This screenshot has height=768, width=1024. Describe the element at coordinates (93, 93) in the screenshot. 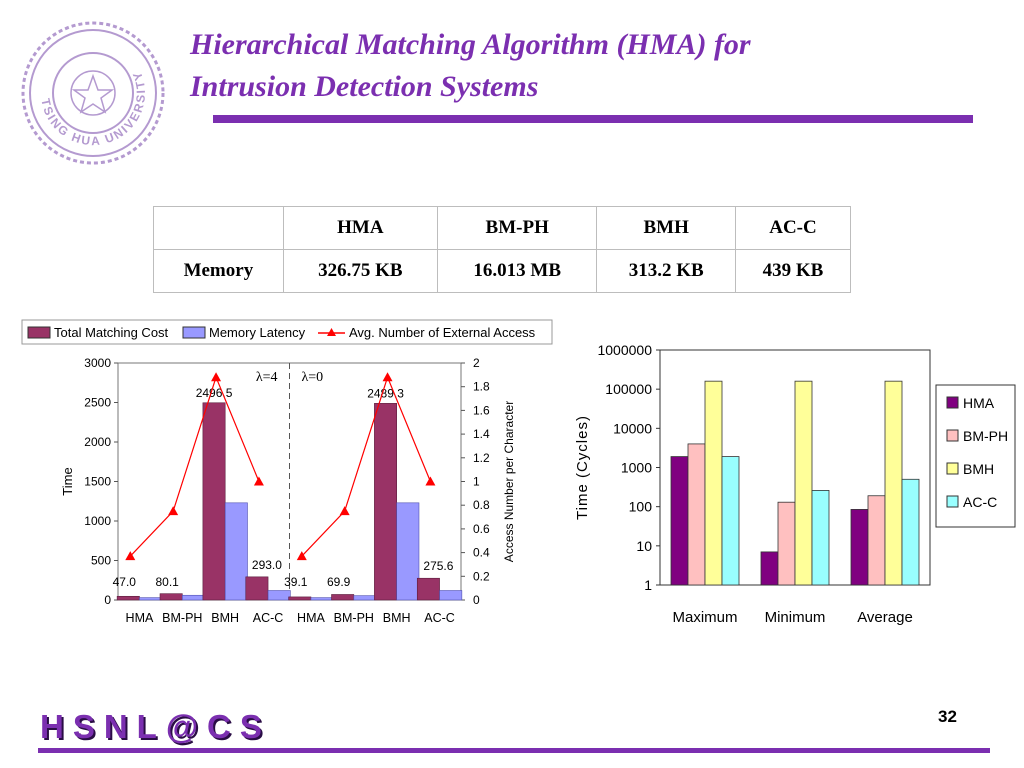

I see `university-seal-logo: TSING HUA UNIVERSITY` at that location.